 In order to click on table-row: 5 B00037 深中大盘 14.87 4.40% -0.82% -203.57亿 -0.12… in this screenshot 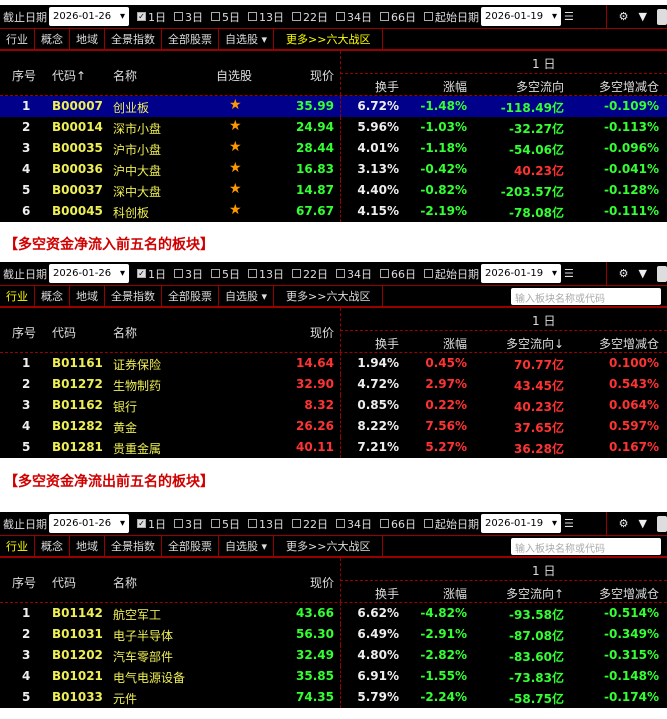, I will do `click(333, 190)`.